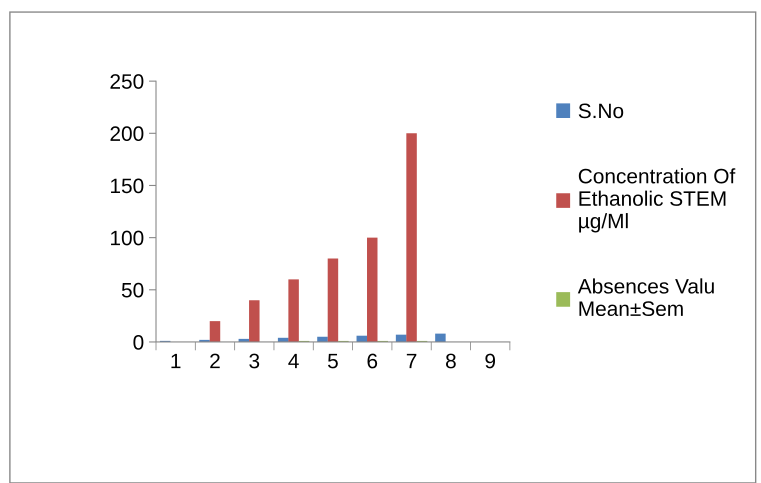 The width and height of the screenshot is (761, 483). I want to click on y-tick-label: 0, so click(138, 342).